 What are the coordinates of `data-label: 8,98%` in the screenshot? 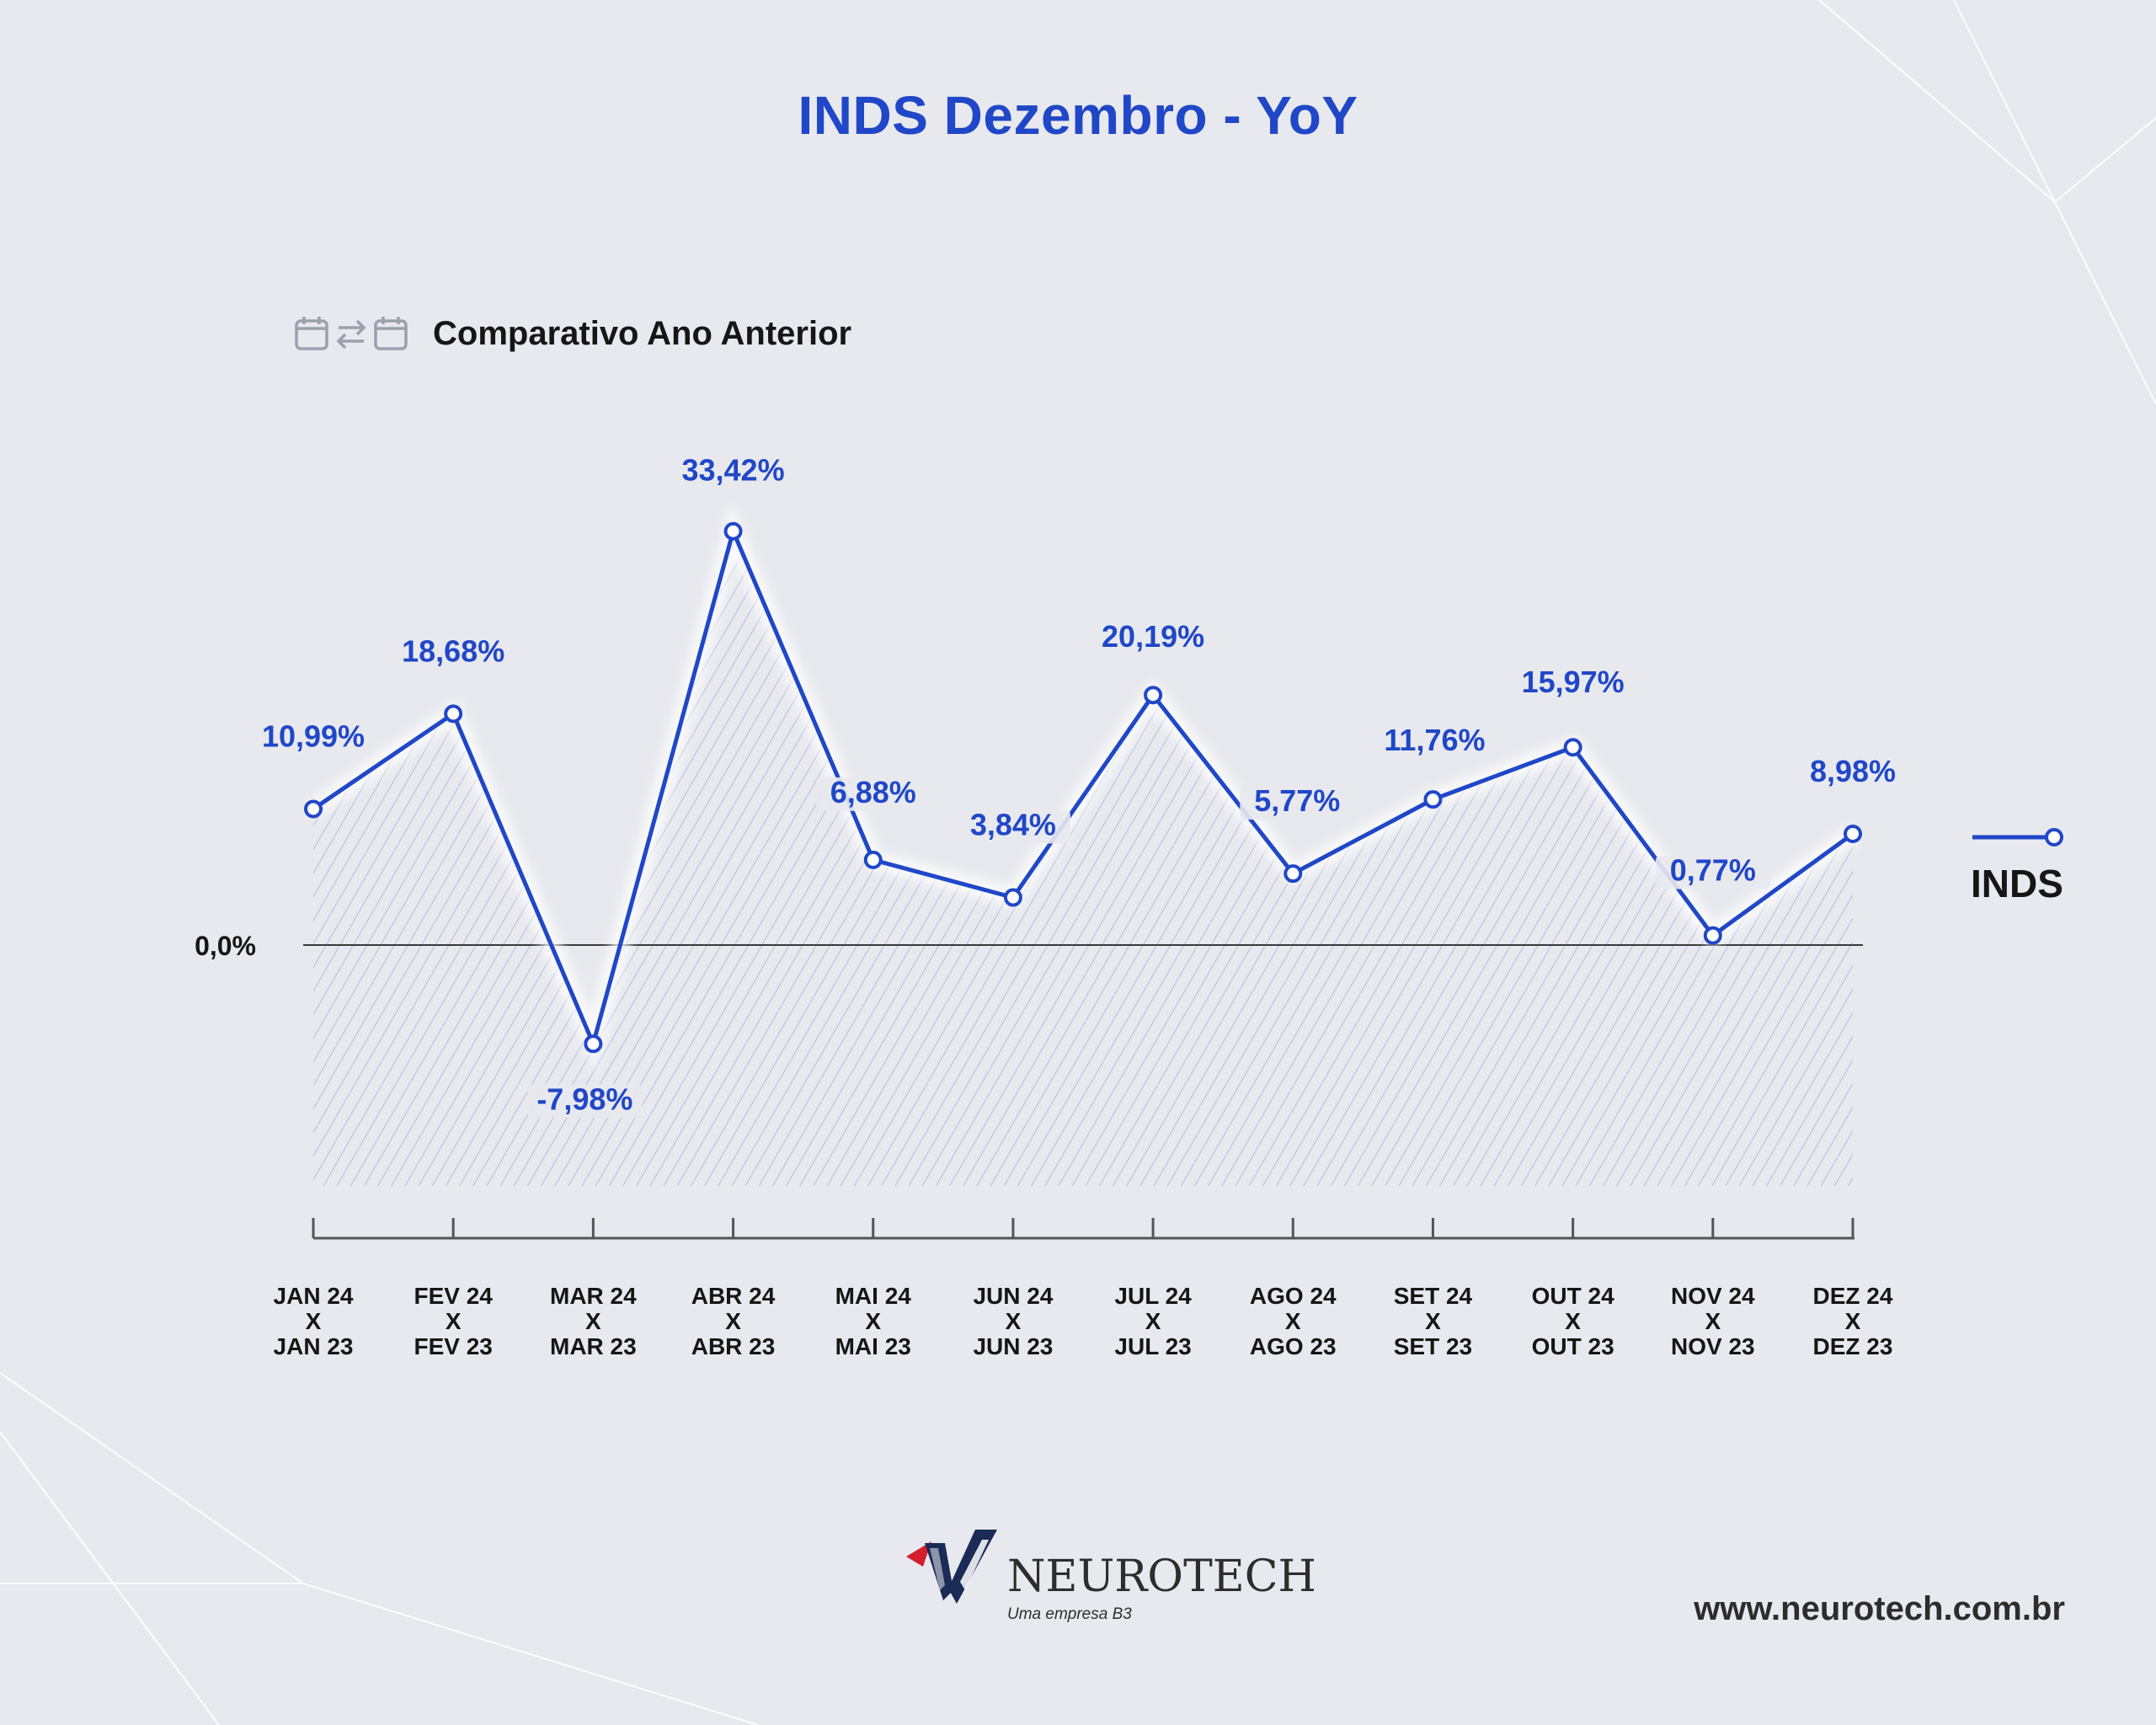 It's located at (1853, 771).